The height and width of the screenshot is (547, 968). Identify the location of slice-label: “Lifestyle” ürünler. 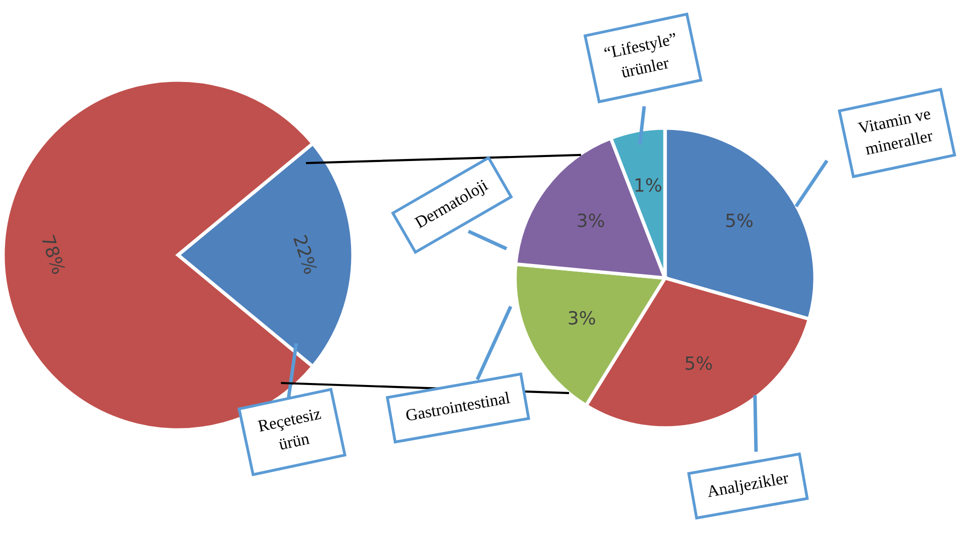
(641, 55).